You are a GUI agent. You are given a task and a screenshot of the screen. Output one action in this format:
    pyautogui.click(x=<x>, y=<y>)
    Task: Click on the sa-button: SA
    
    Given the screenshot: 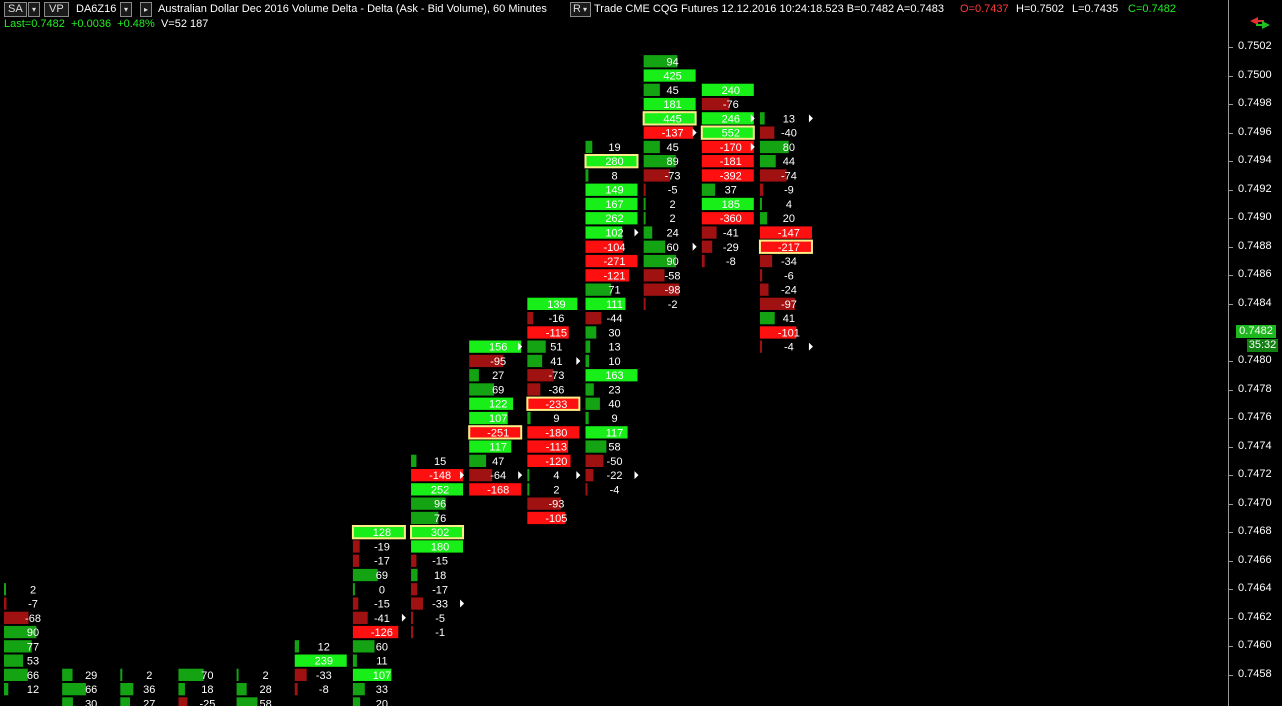 What is the action you would take?
    pyautogui.click(x=15, y=9)
    